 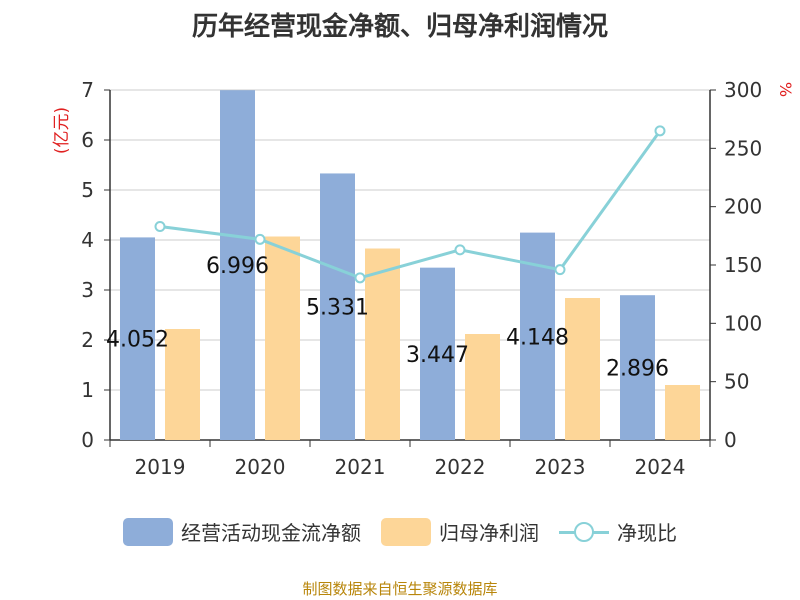 I want to click on y-left-tick-label: 3, so click(x=87, y=290).